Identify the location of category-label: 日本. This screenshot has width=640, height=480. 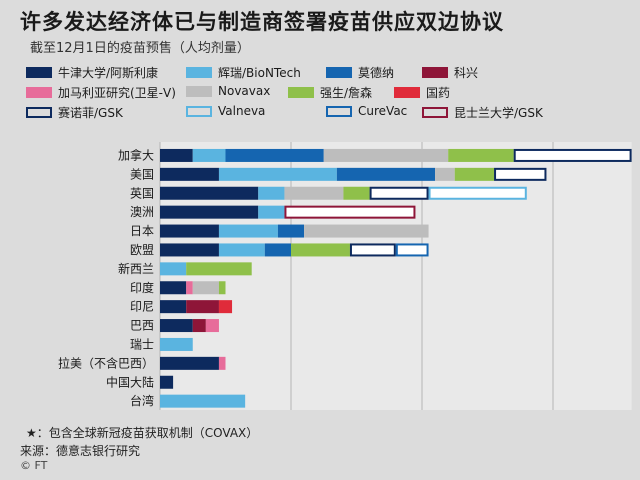
(142, 231).